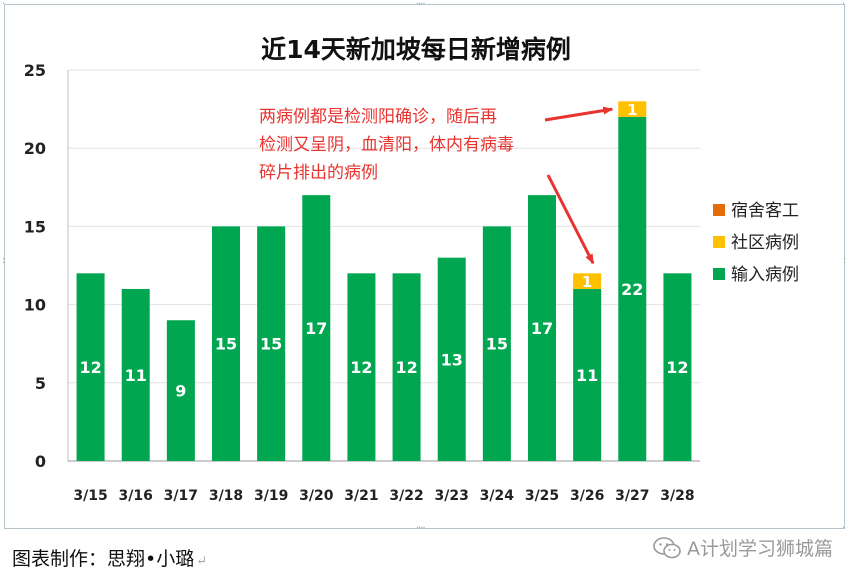 The height and width of the screenshot is (582, 851). I want to click on brand-watermark: A计划学习狮城篇, so click(743, 547).